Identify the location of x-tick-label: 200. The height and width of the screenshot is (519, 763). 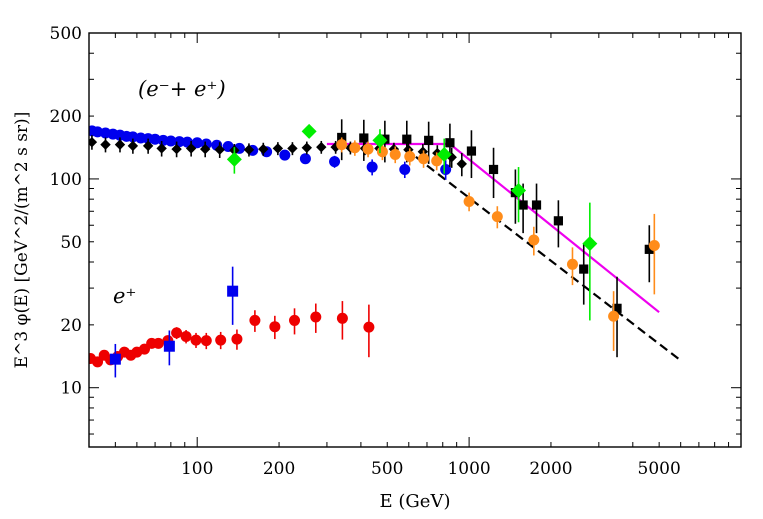
(279, 469).